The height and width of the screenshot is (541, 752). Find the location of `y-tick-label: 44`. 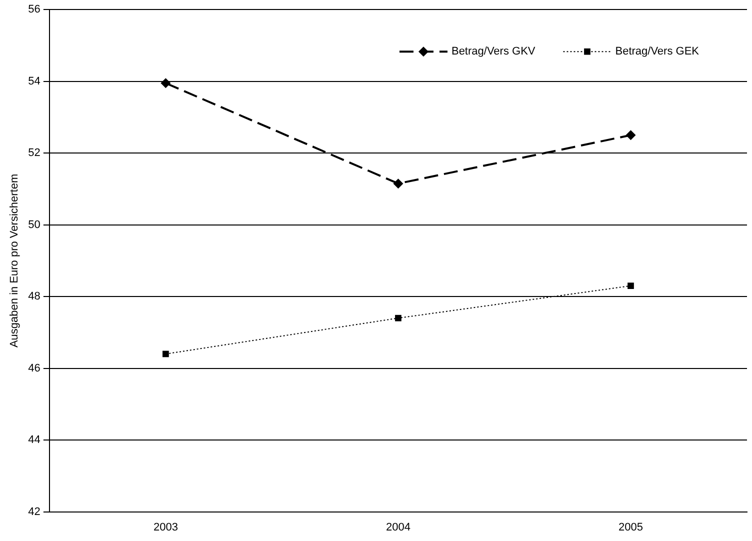

y-tick-label: 44 is located at coordinates (34, 440).